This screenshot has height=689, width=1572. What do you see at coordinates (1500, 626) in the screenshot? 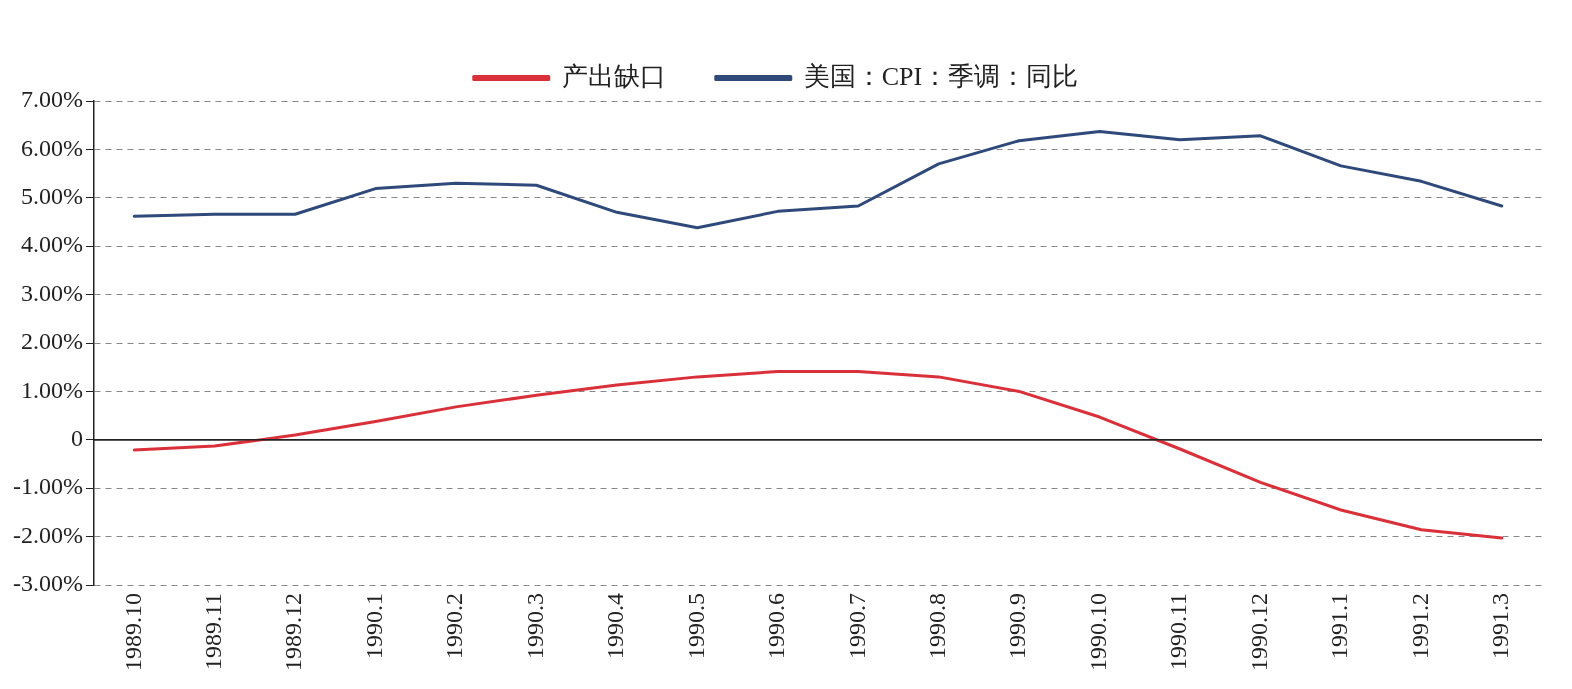
I see `x-tick-label: 1991.3` at bounding box center [1500, 626].